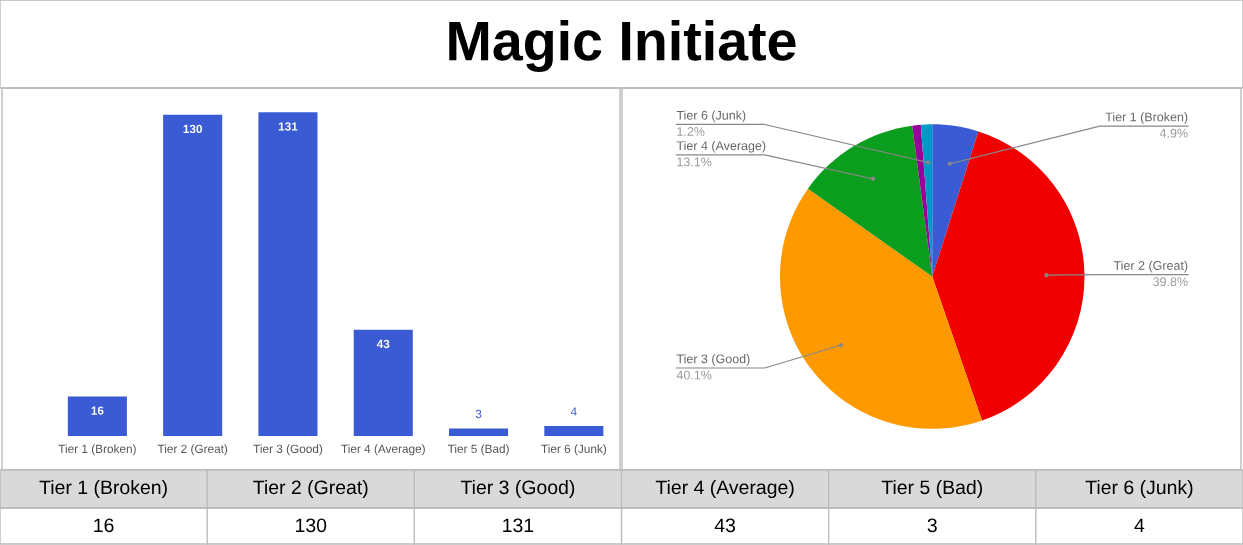  Describe the element at coordinates (103, 489) in the screenshot. I see `category-label: Tier 1 (Broken)` at that location.